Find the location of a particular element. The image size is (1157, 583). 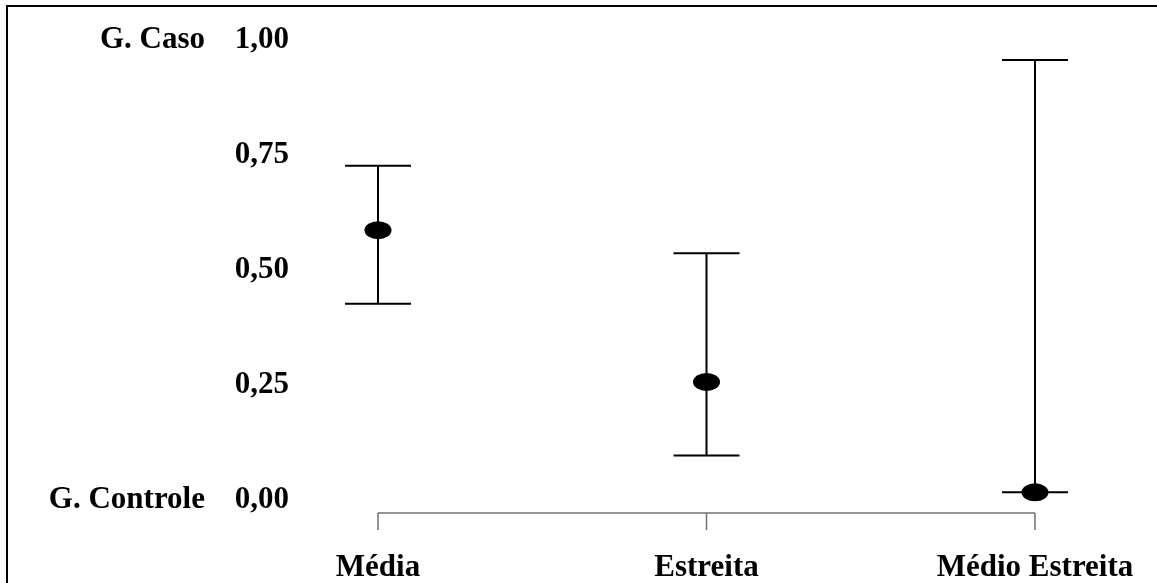

x-tick-label: Média is located at coordinates (378, 565).